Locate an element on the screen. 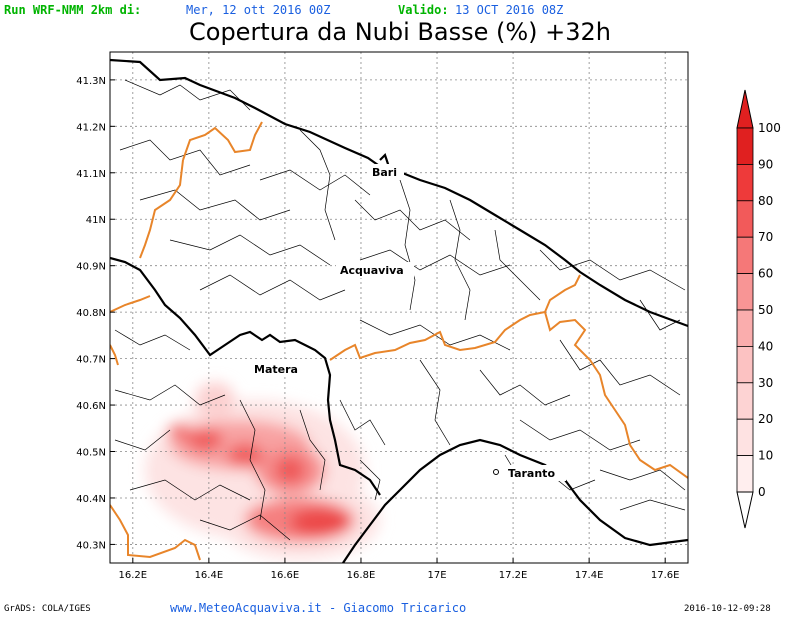 This screenshot has width=800, height=618. colorbar-bottom-arrow is located at coordinates (745, 510).